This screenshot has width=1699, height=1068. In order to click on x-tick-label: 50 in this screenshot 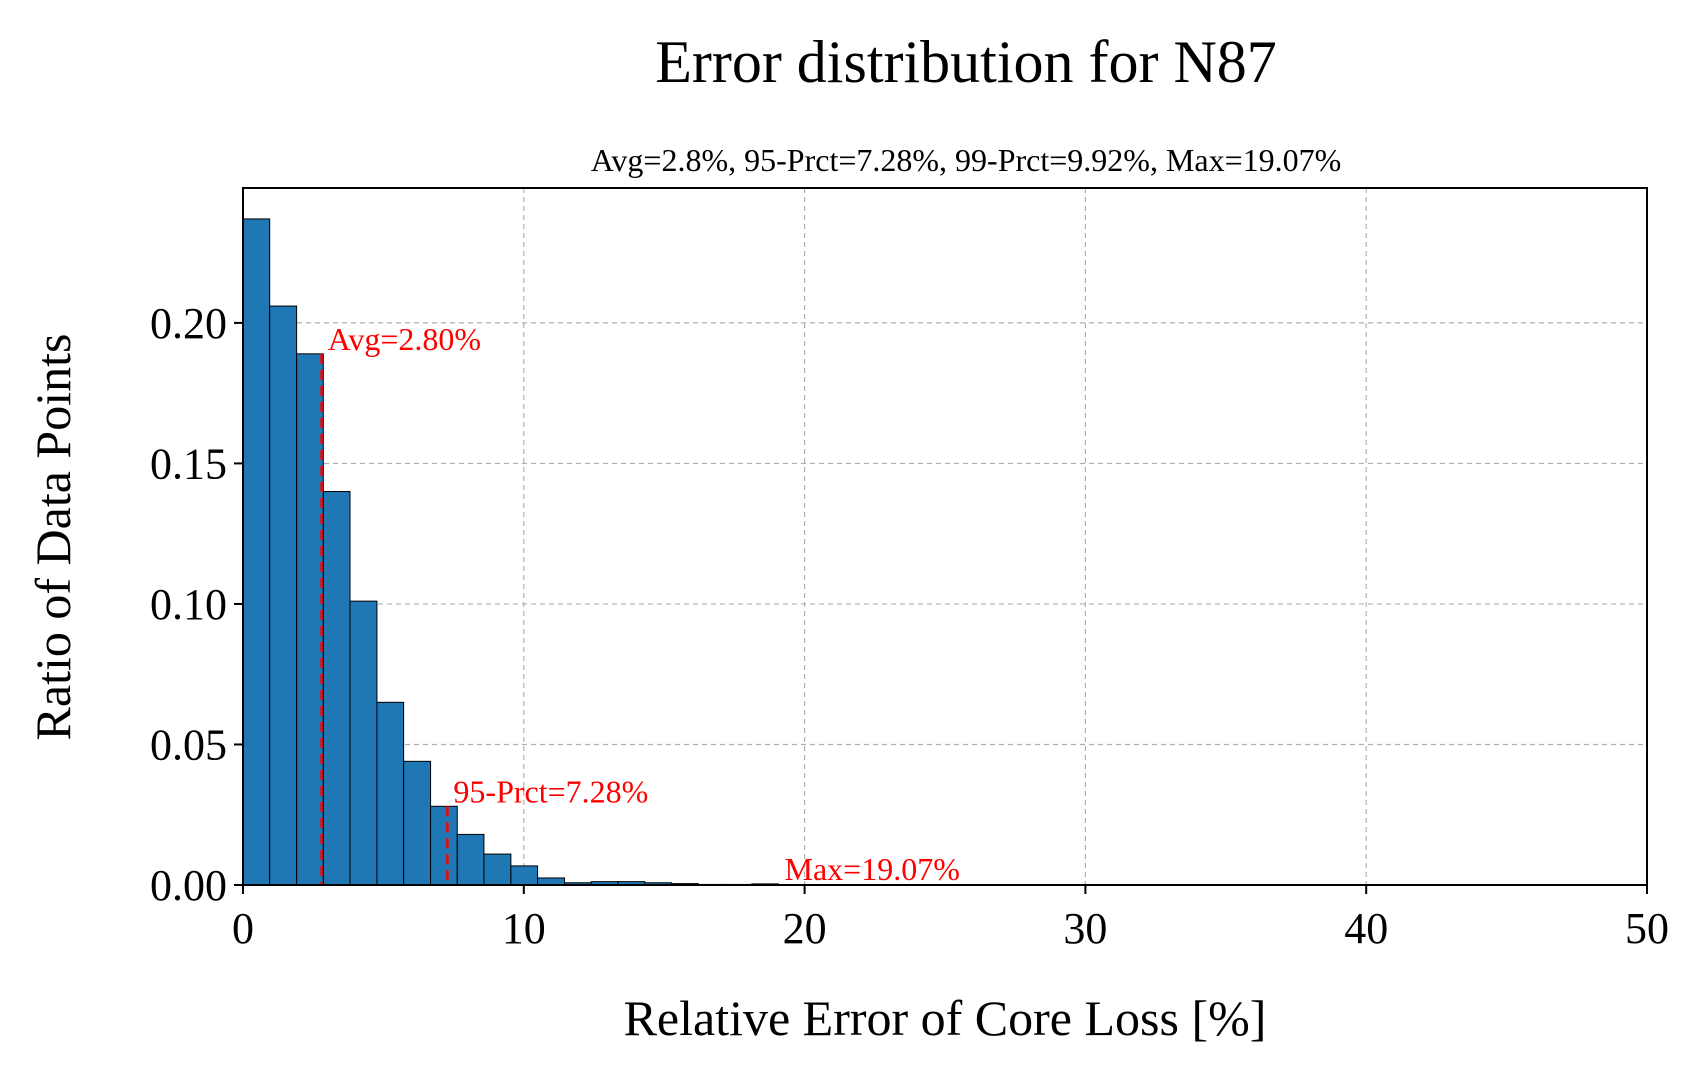, I will do `click(1647, 928)`.